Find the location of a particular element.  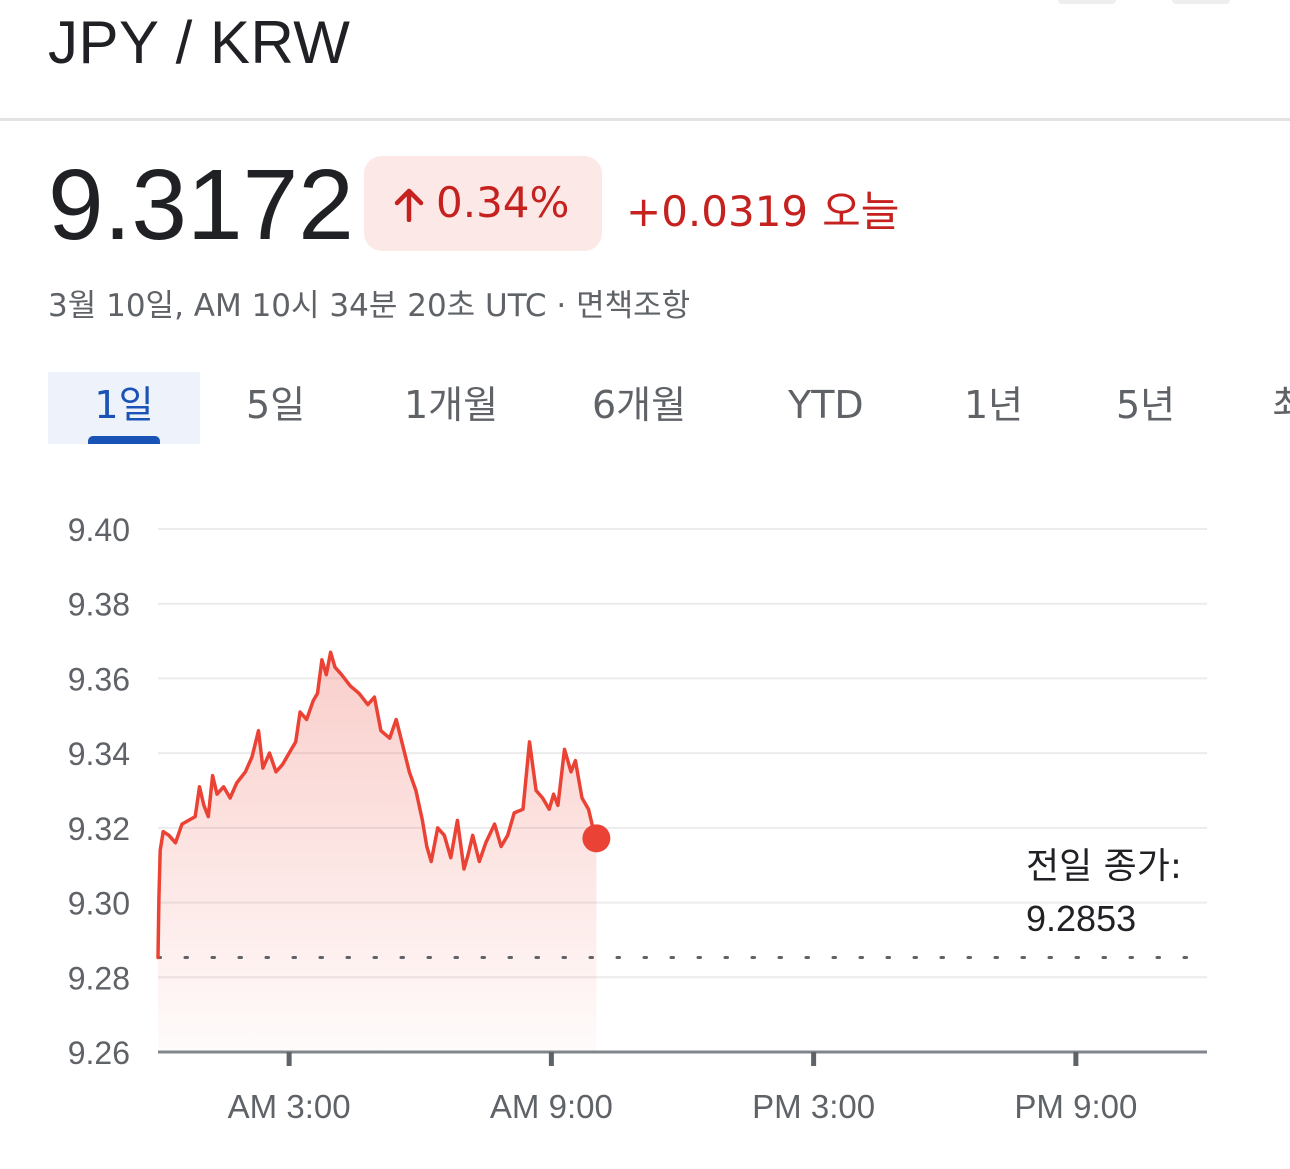

tab-label: YTD is located at coordinates (826, 405).